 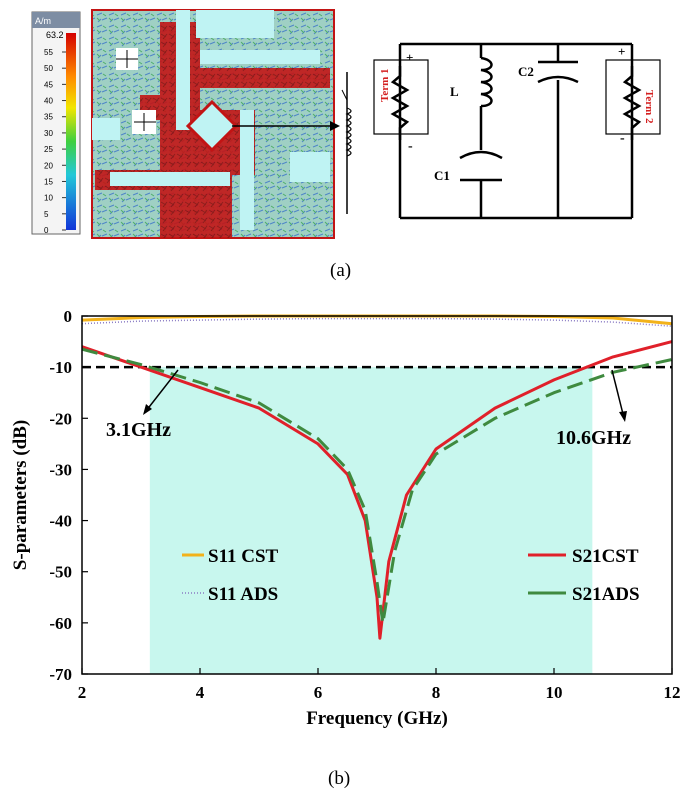 I want to click on x-tick-label: 10, so click(x=554, y=692).